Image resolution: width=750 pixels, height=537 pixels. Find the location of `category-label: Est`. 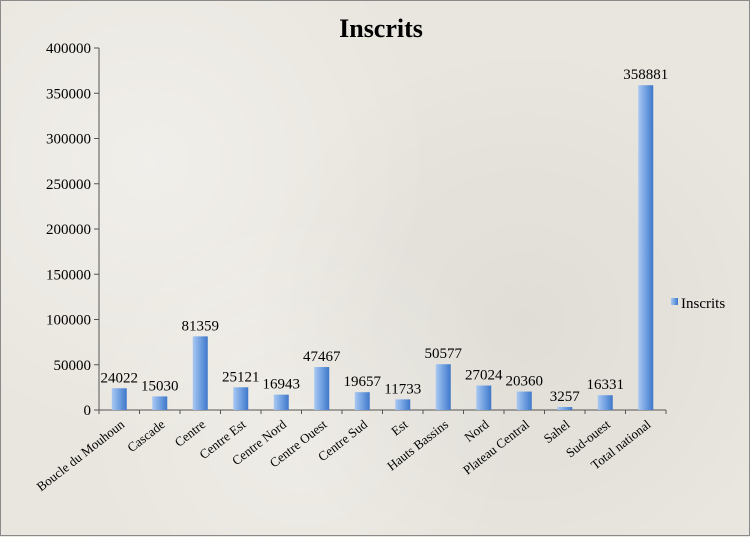

category-label: Est is located at coordinates (399, 427).